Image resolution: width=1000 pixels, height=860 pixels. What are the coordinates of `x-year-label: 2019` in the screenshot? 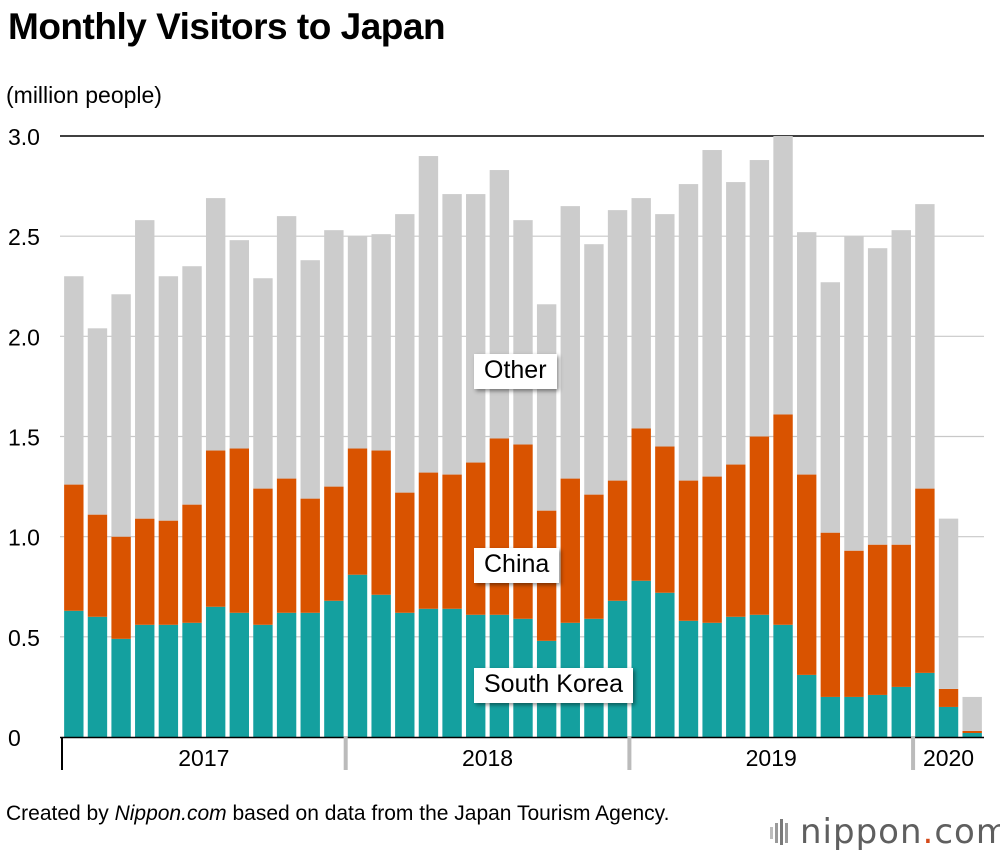 It's located at (771, 758).